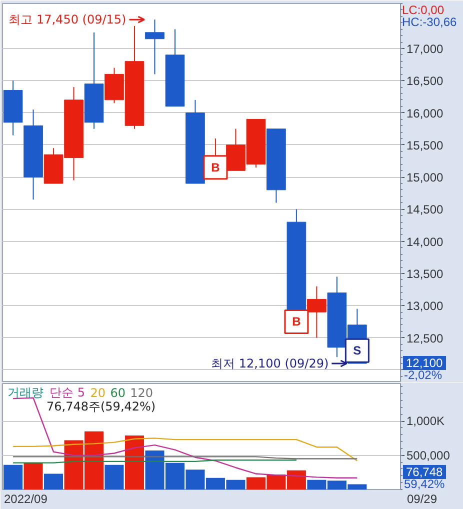 This screenshot has width=463, height=509. Describe the element at coordinates (118, 393) in the screenshot. I see `text: 60` at that location.